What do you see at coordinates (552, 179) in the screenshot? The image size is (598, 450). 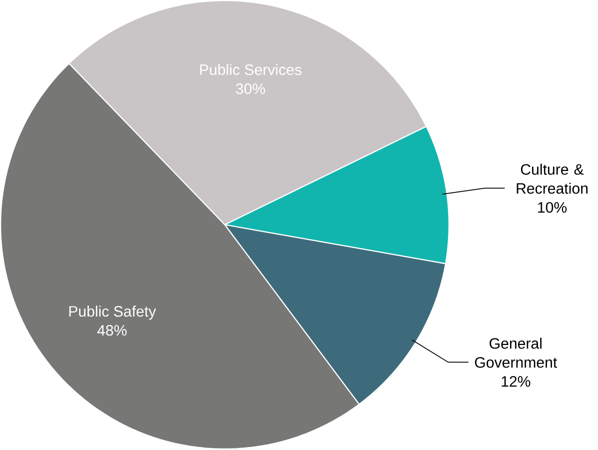 I see `slice-label: Culture & Recreation` at bounding box center [552, 179].